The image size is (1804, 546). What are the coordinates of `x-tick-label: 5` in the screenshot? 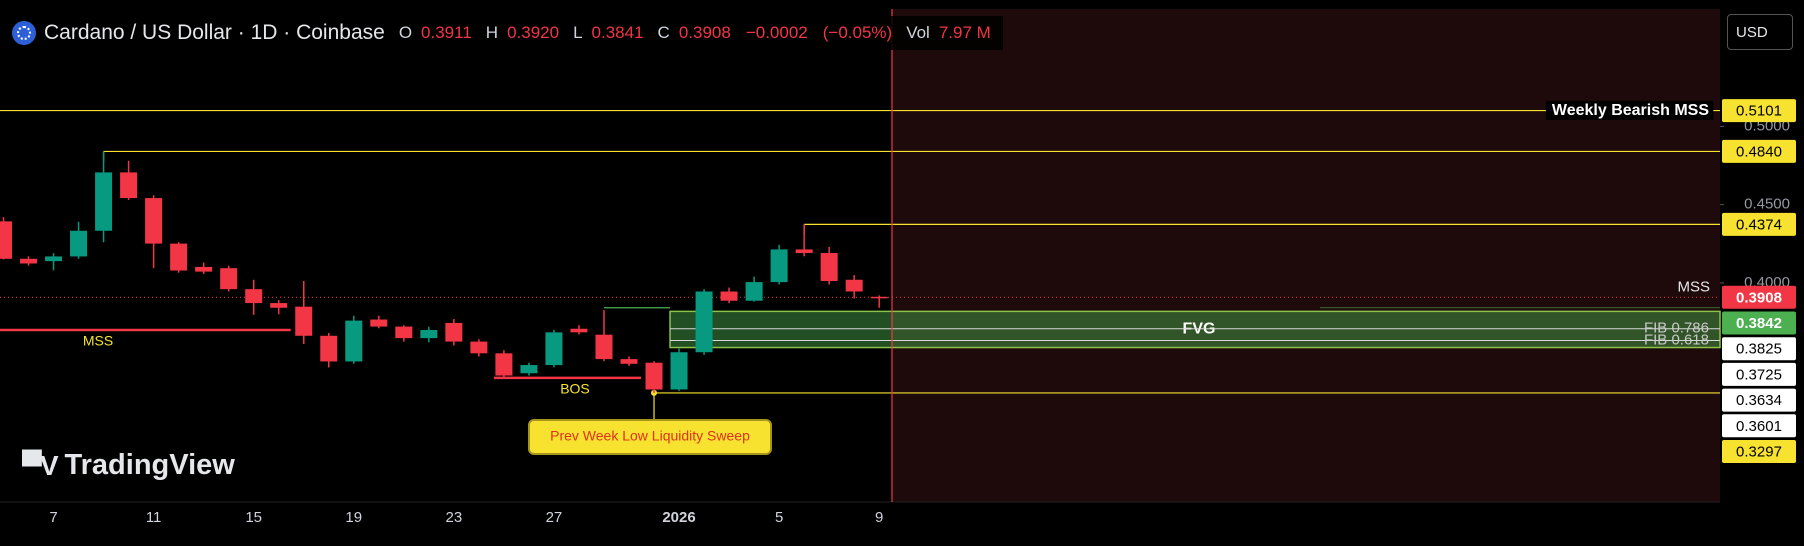 It's located at (779, 517).